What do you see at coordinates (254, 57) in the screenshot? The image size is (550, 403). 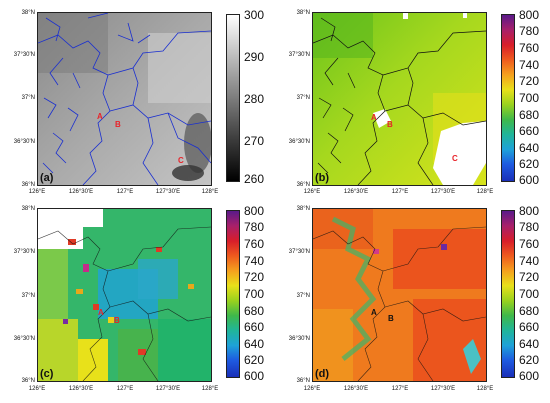 I see `colorbar-tick: 290` at bounding box center [254, 57].